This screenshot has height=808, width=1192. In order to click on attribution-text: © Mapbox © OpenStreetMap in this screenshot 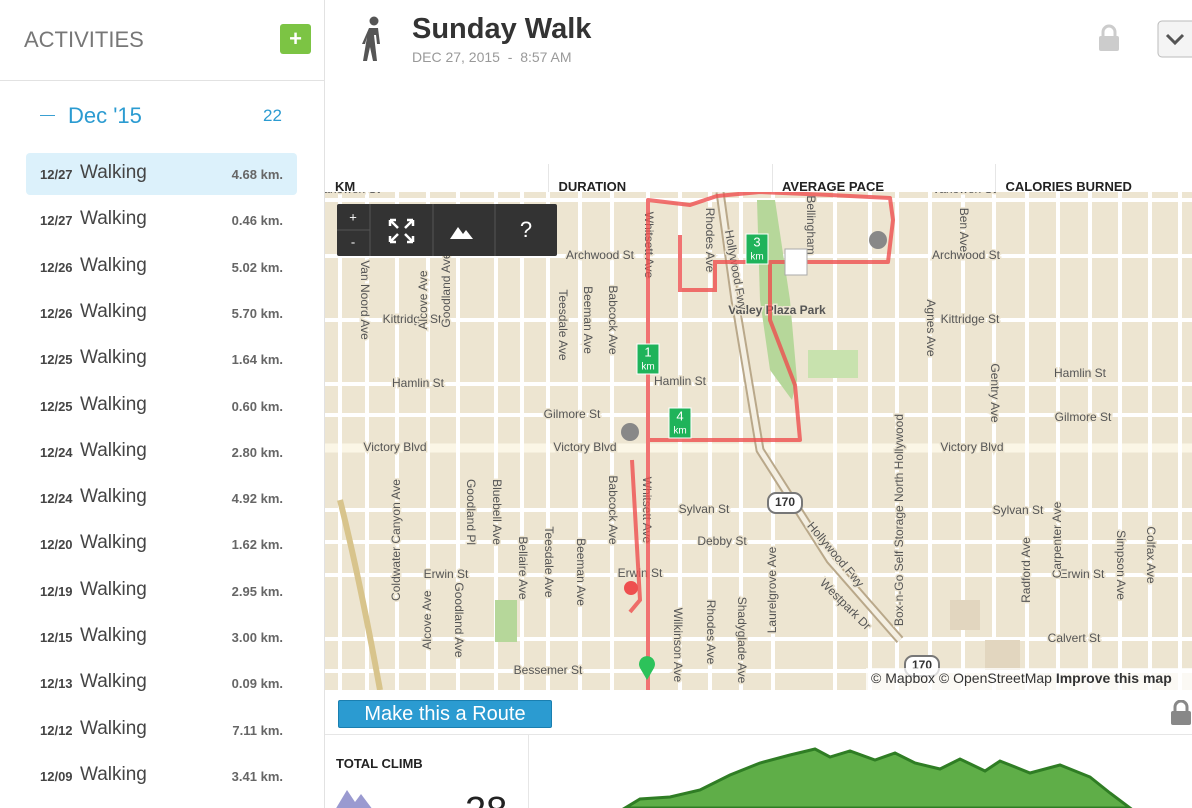, I will do `click(961, 678)`.